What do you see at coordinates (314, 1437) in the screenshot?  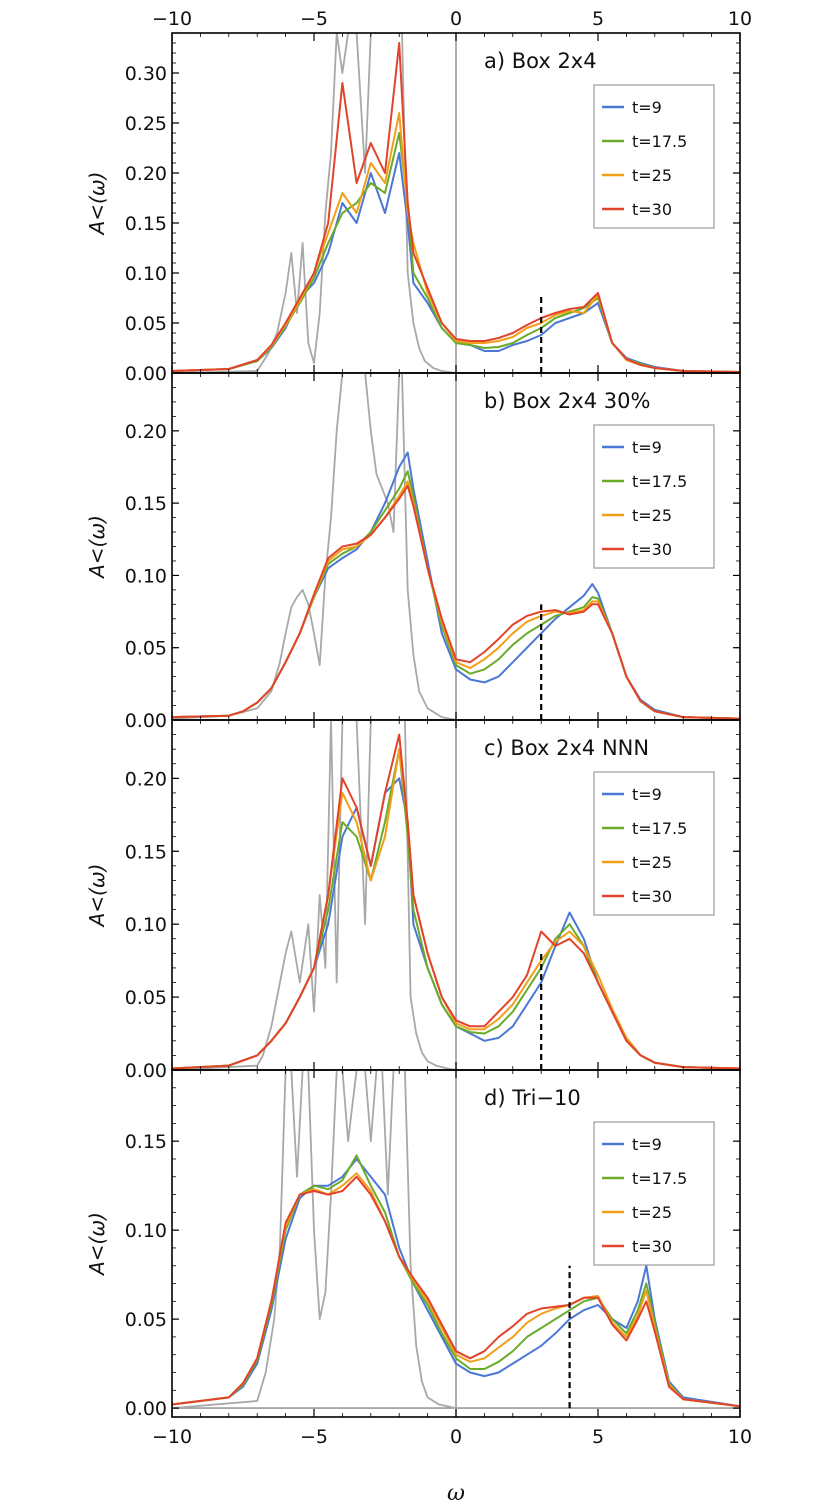 I see `x-tick-label-bottom: −5` at bounding box center [314, 1437].